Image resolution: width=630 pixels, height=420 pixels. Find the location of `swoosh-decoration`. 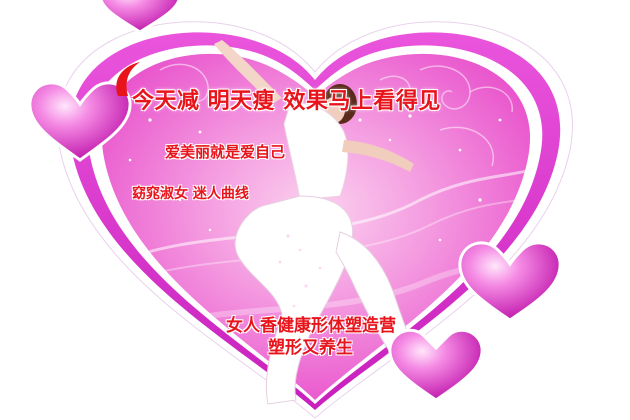

swoosh-decoration is located at coordinates (128, 79).